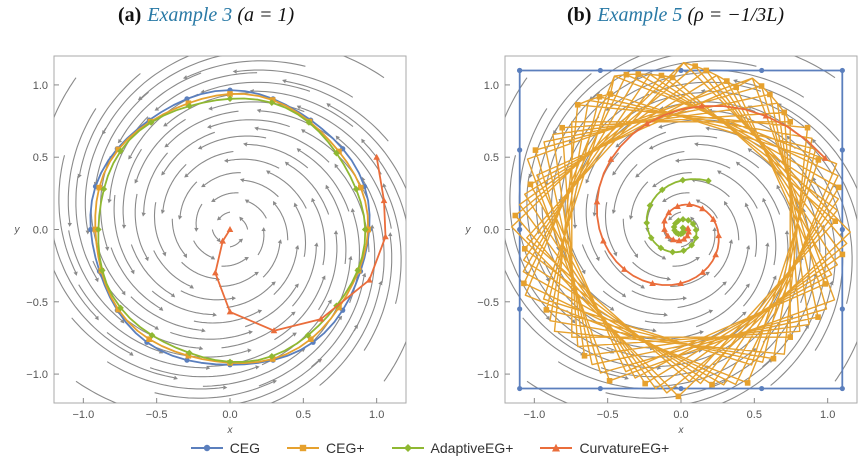  What do you see at coordinates (37, 375) in the screenshot?
I see `y-tick-label: −1.0` at bounding box center [37, 375].